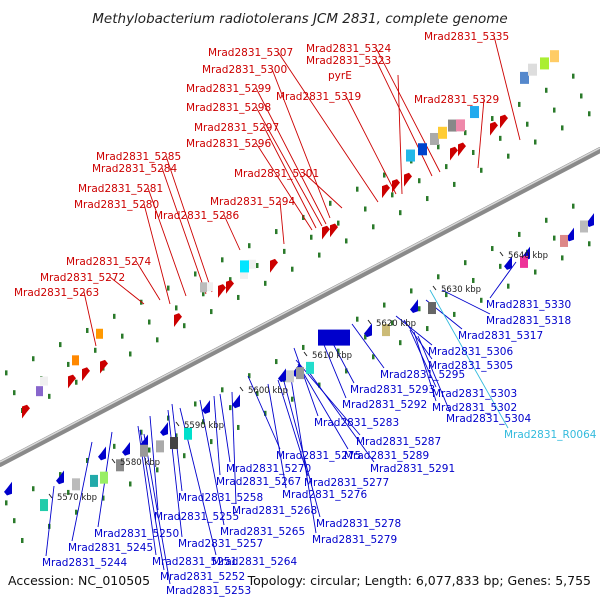  I want to click on reverse-gene-label: Mrad2831_5318, so click(528, 321).